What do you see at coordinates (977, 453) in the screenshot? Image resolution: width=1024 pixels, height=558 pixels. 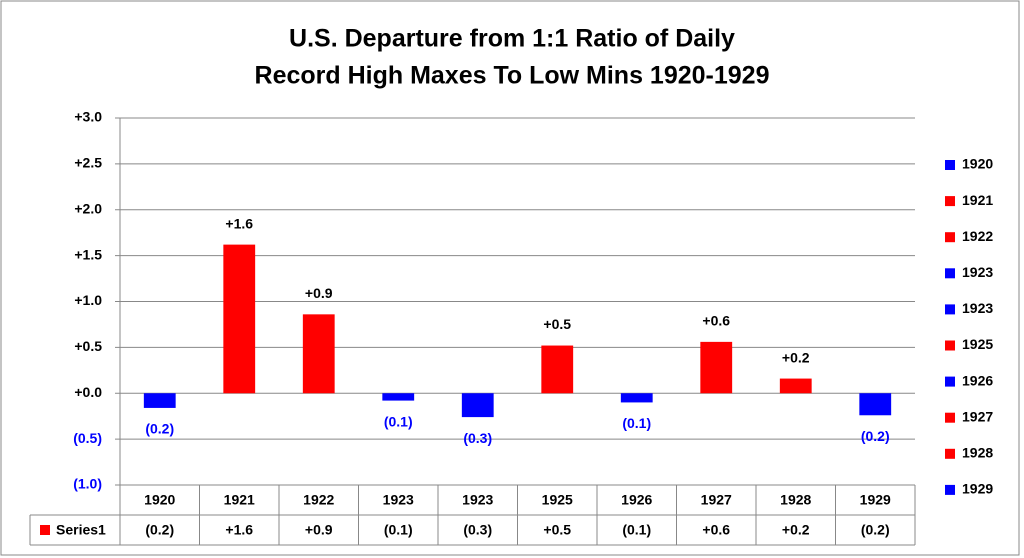 I see `legend-label: 1928` at bounding box center [977, 453].